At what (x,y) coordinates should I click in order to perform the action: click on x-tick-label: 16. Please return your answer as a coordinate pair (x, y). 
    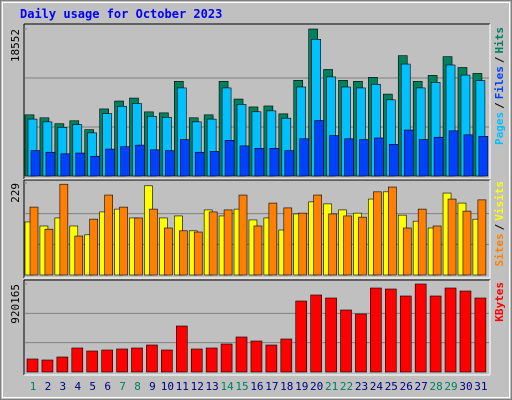
    Looking at the image, I should click on (256, 386).